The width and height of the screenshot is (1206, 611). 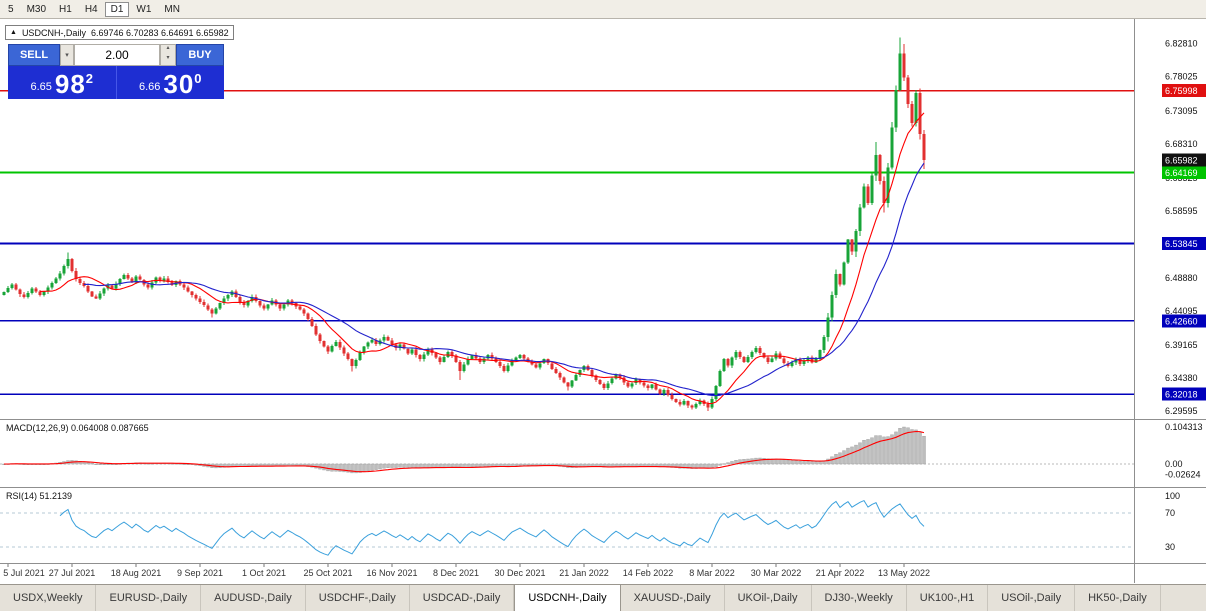 What do you see at coordinates (1181, 395) in the screenshot?
I see `svg-text: 6.32018` at bounding box center [1181, 395].